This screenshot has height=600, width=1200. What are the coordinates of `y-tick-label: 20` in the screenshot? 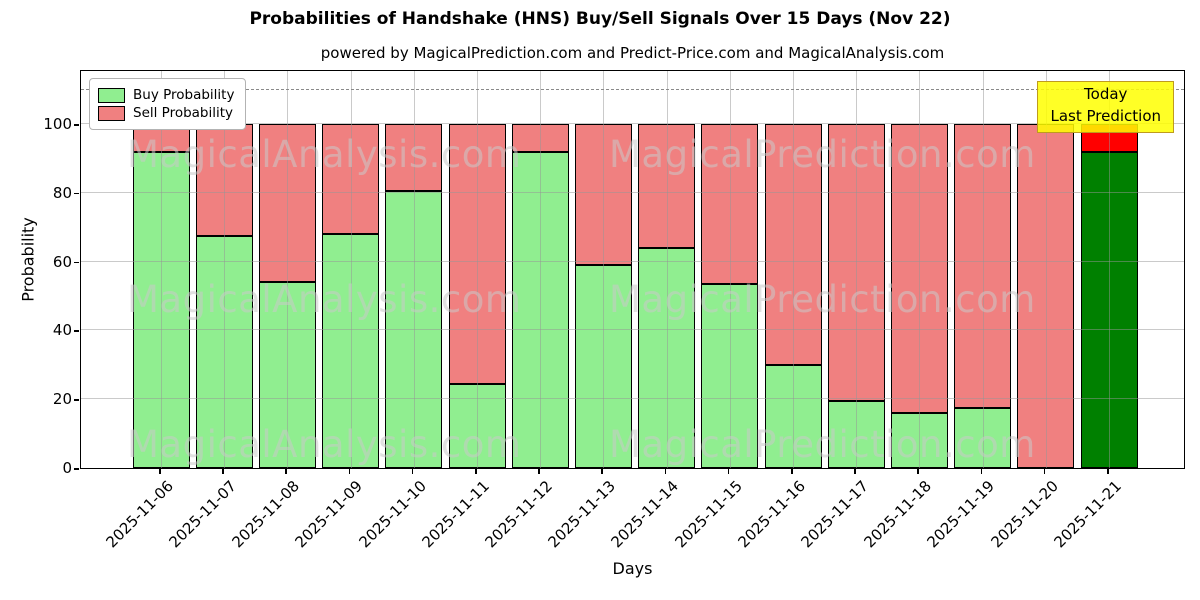 It's located at (62, 399).